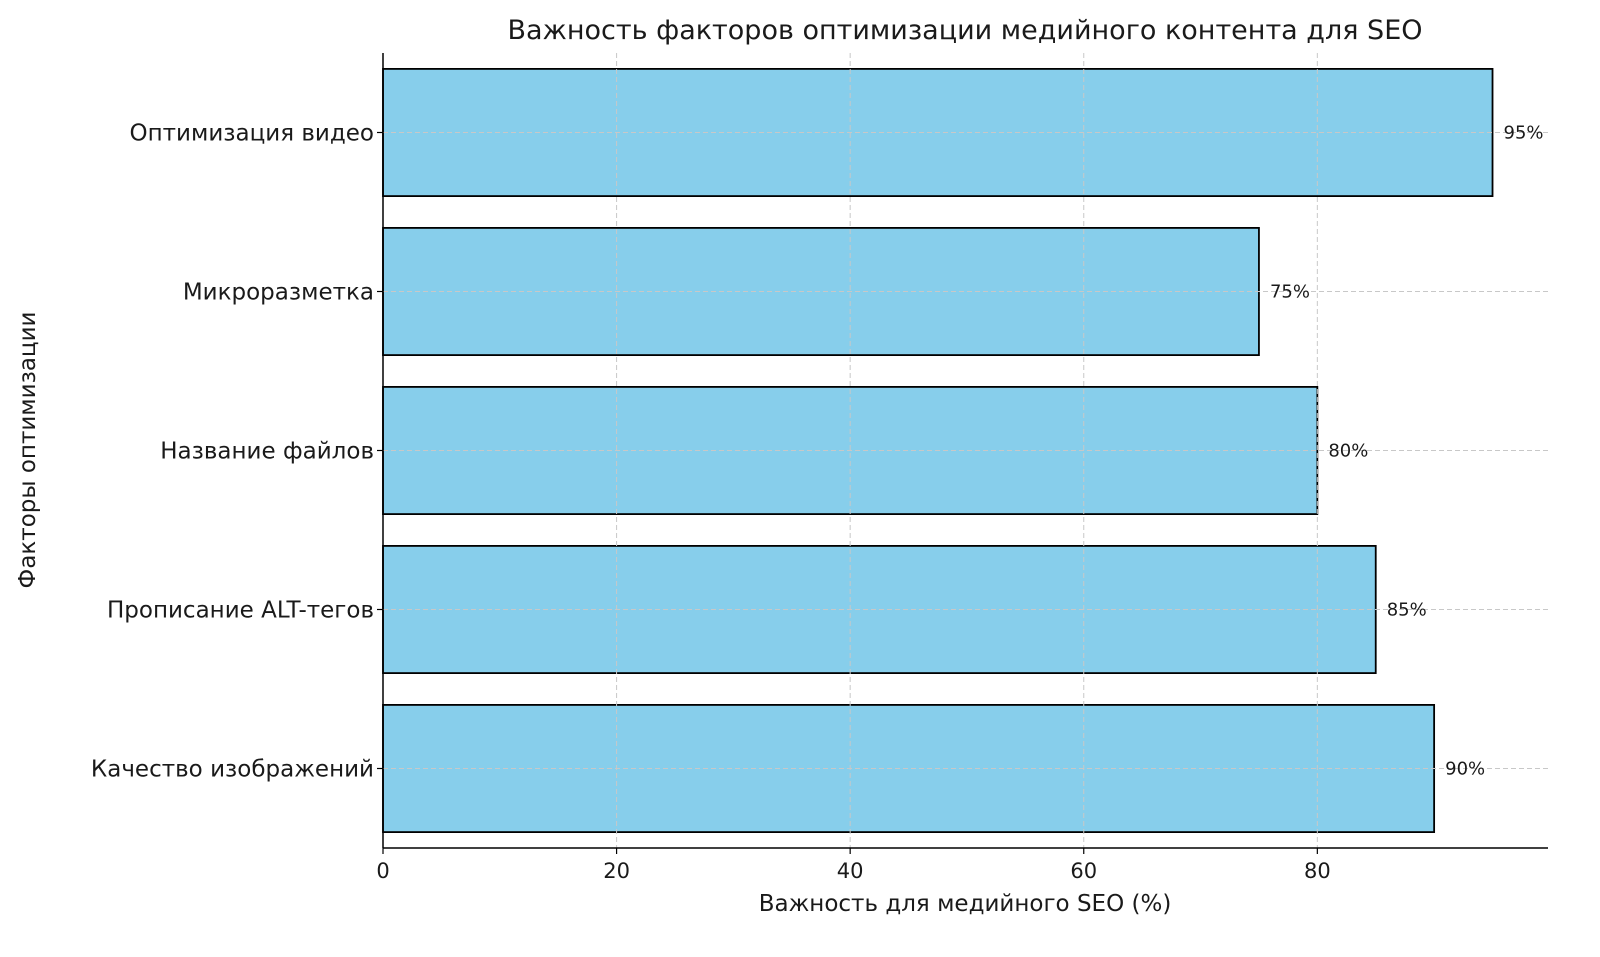 The image size is (1600, 957). I want to click on bar, so click(909, 769).